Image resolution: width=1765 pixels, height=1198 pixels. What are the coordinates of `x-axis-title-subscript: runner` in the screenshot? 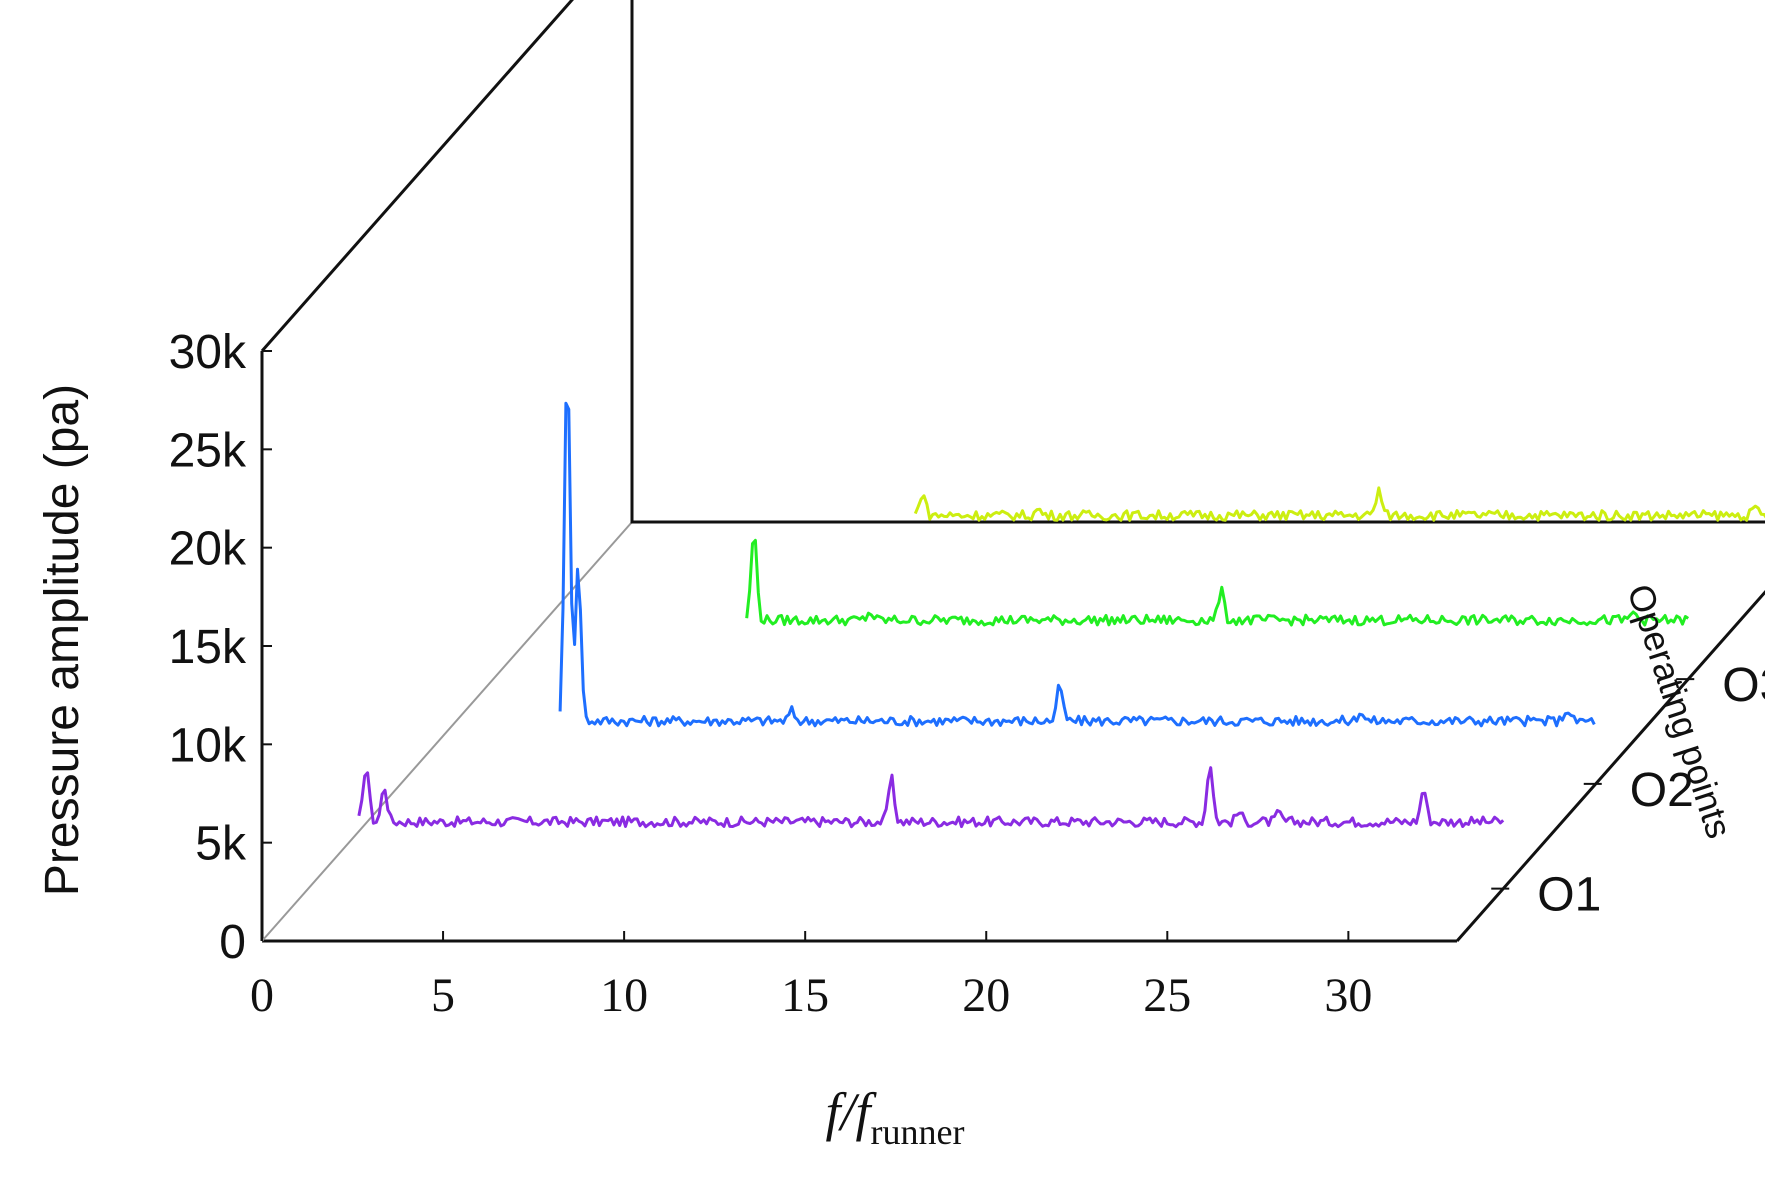 It's located at (918, 1132).